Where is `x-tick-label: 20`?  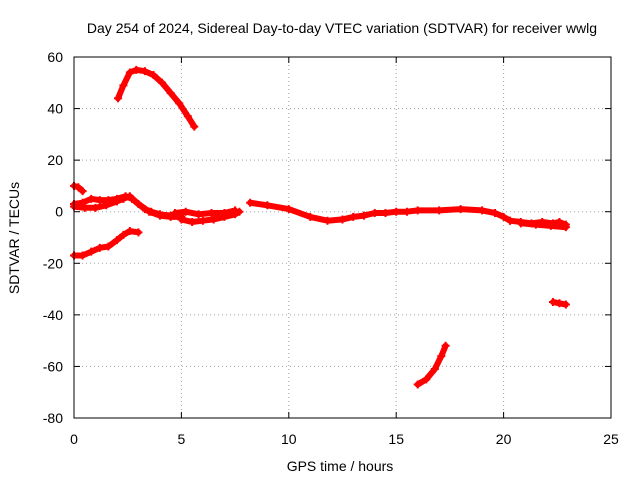 x-tick-label: 20 is located at coordinates (504, 439).